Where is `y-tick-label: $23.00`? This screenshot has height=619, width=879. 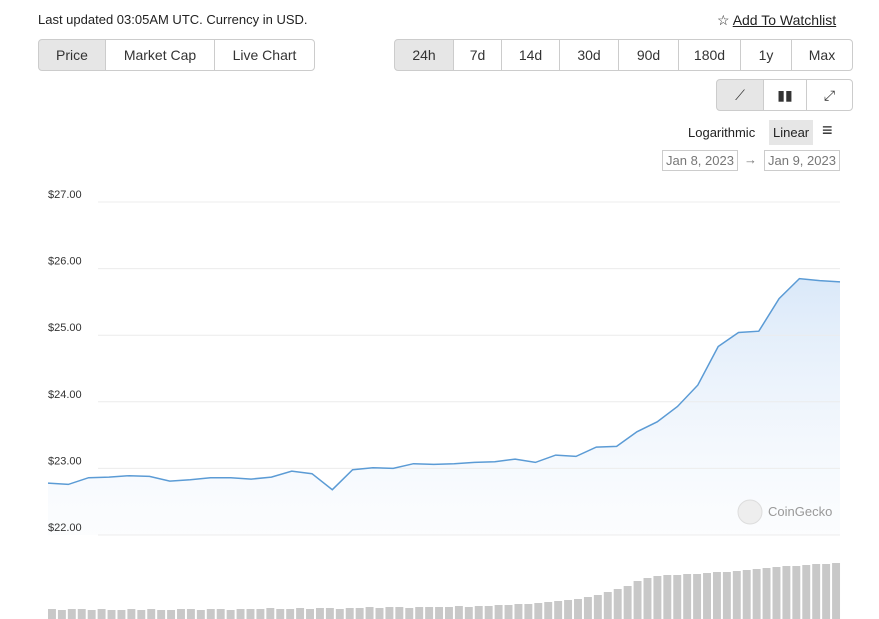 y-tick-label: $23.00 is located at coordinates (65, 461).